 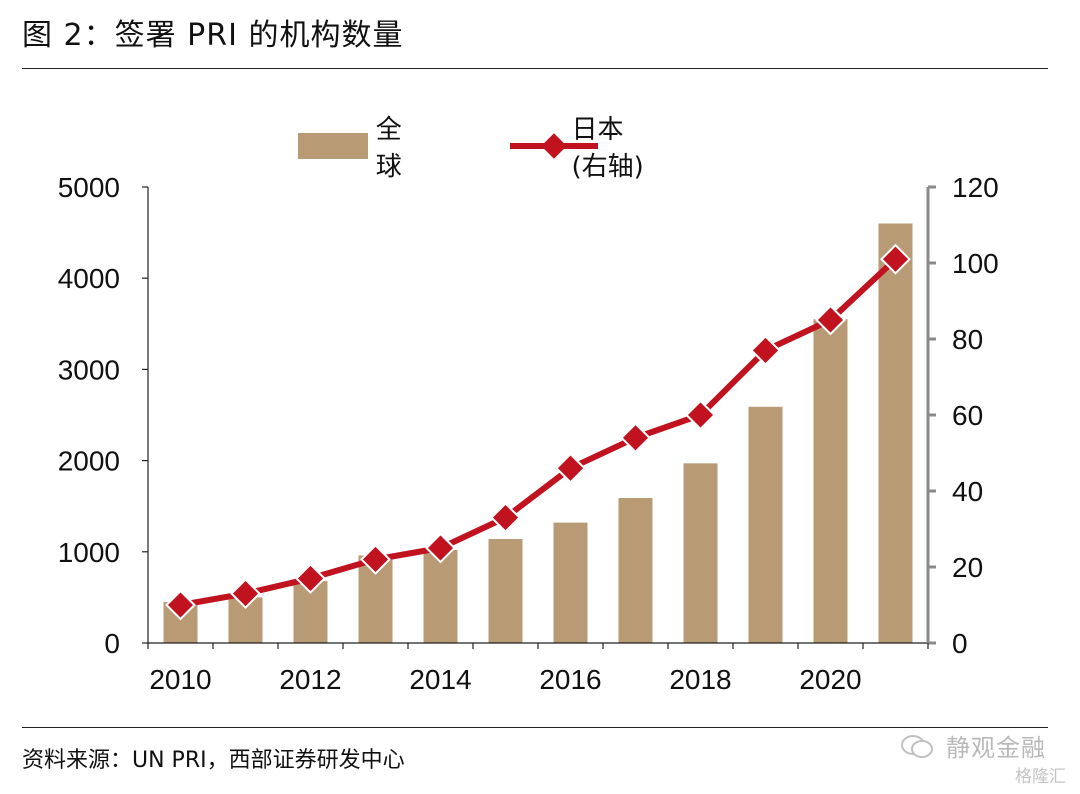 I want to click on legend-label-japan: 日本(右轴), so click(x=607, y=148).